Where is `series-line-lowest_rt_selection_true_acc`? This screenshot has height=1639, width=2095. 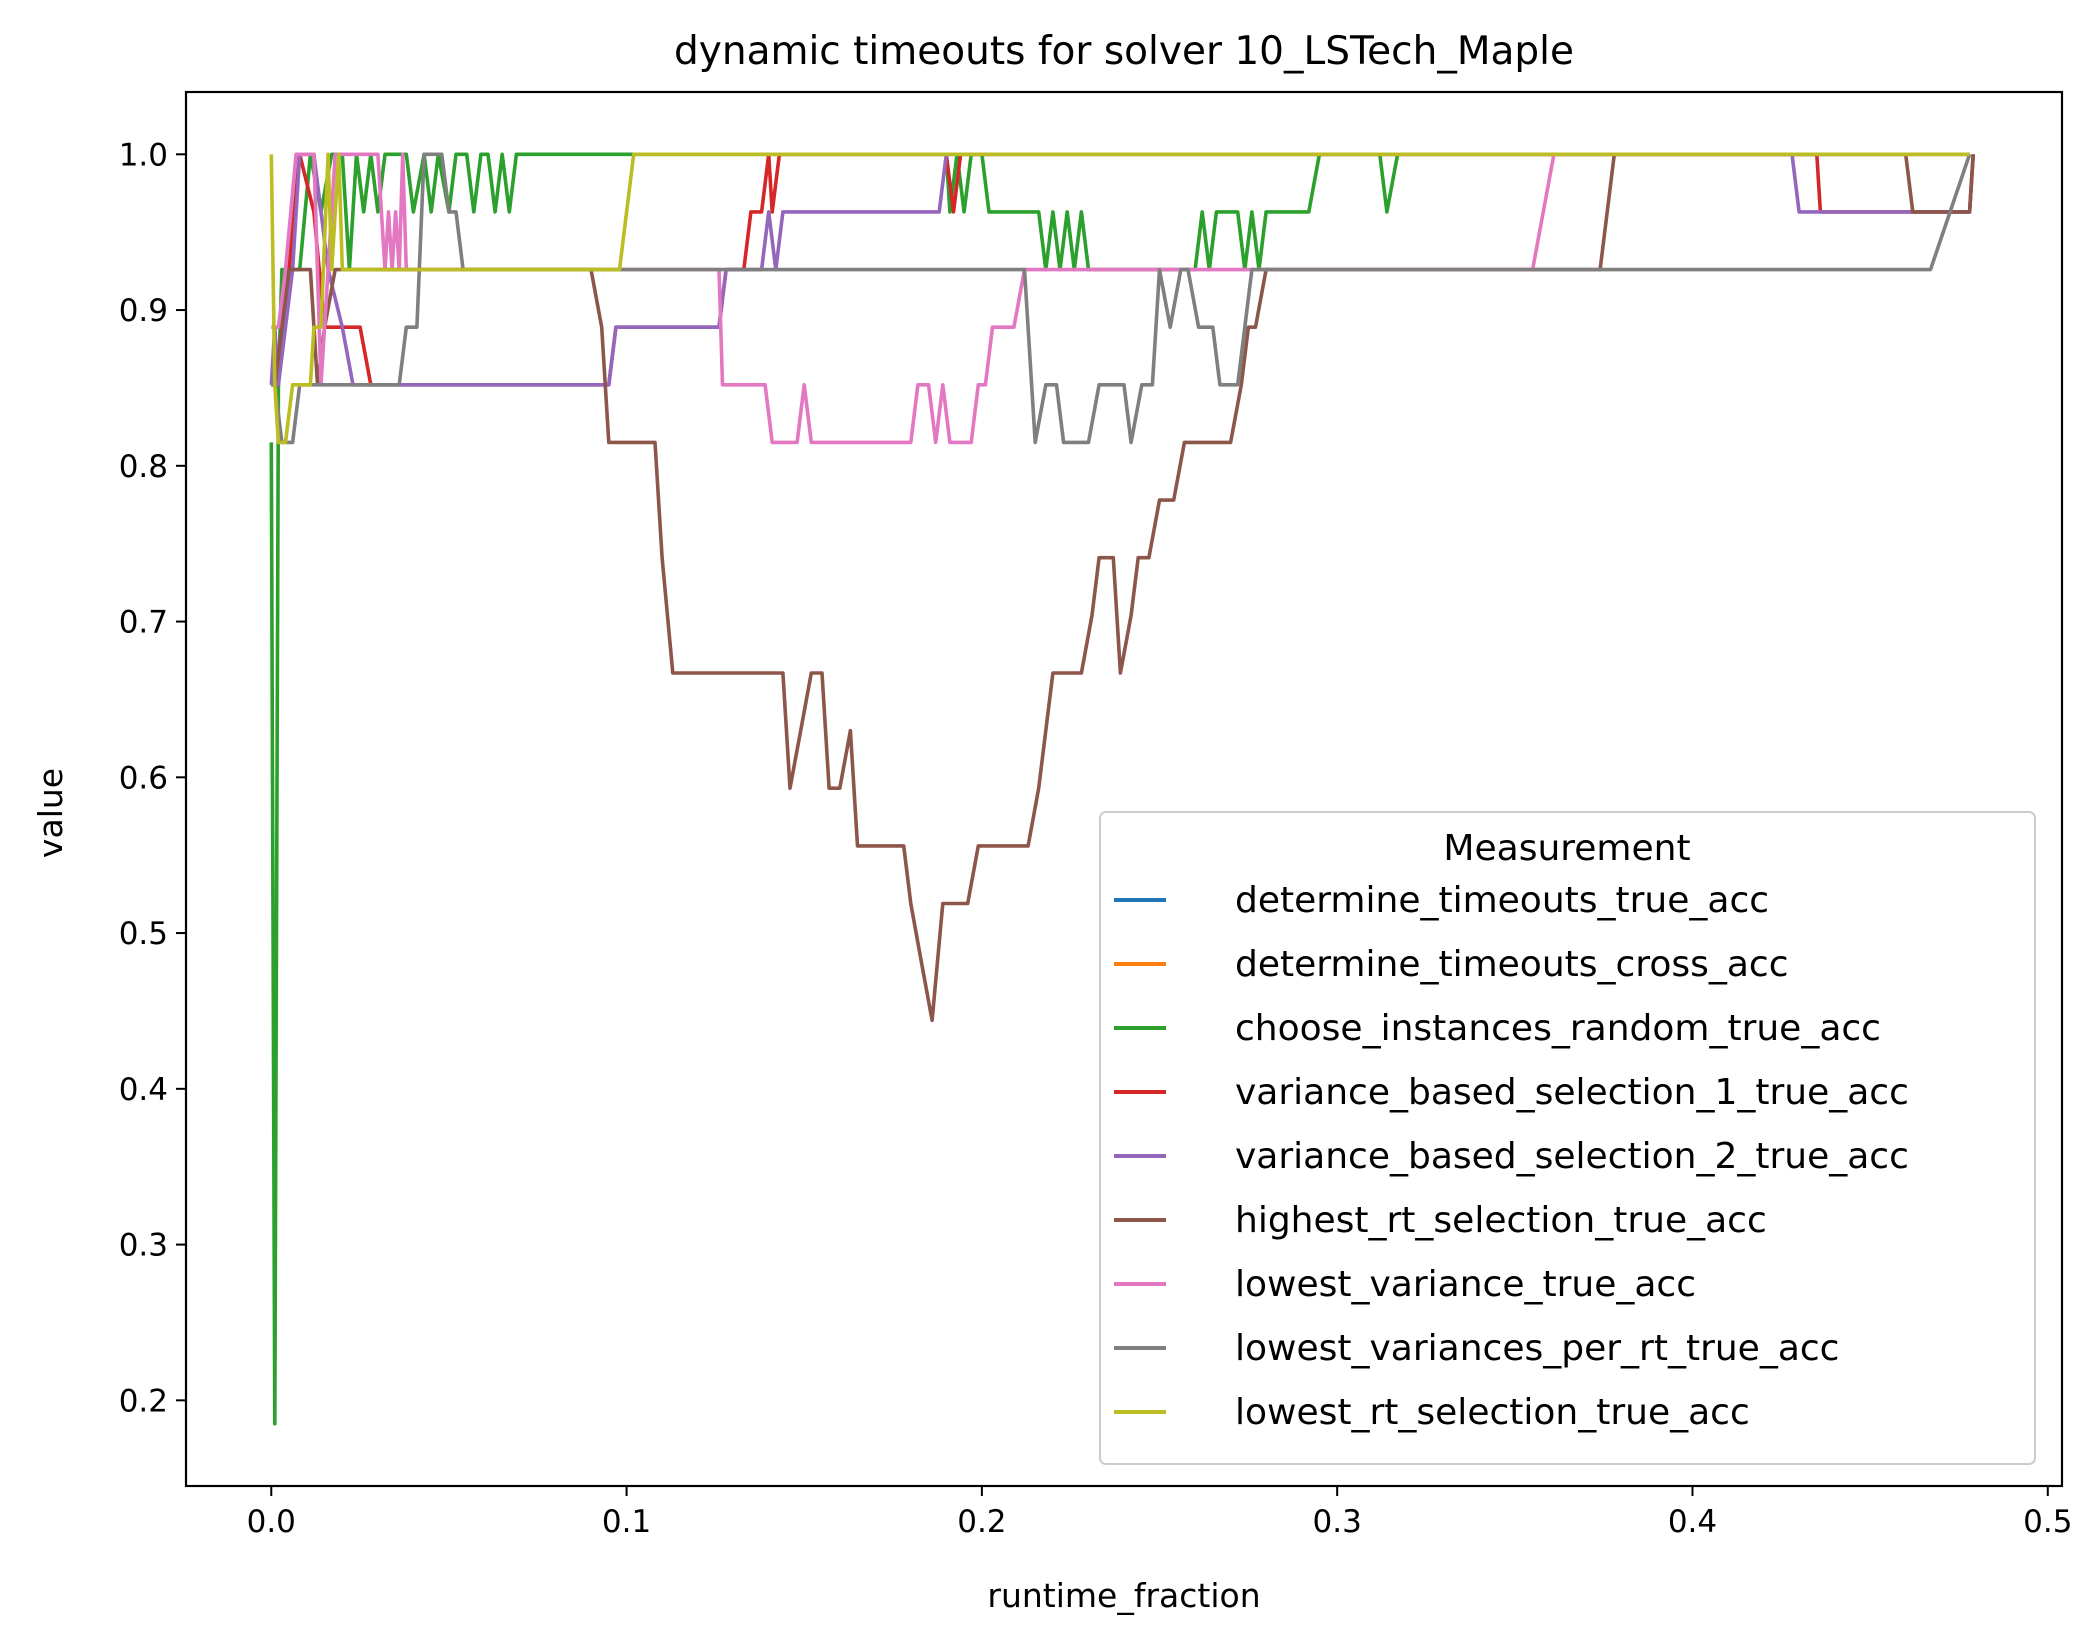
series-line-lowest_rt_selection_true_acc is located at coordinates (1119, 298).